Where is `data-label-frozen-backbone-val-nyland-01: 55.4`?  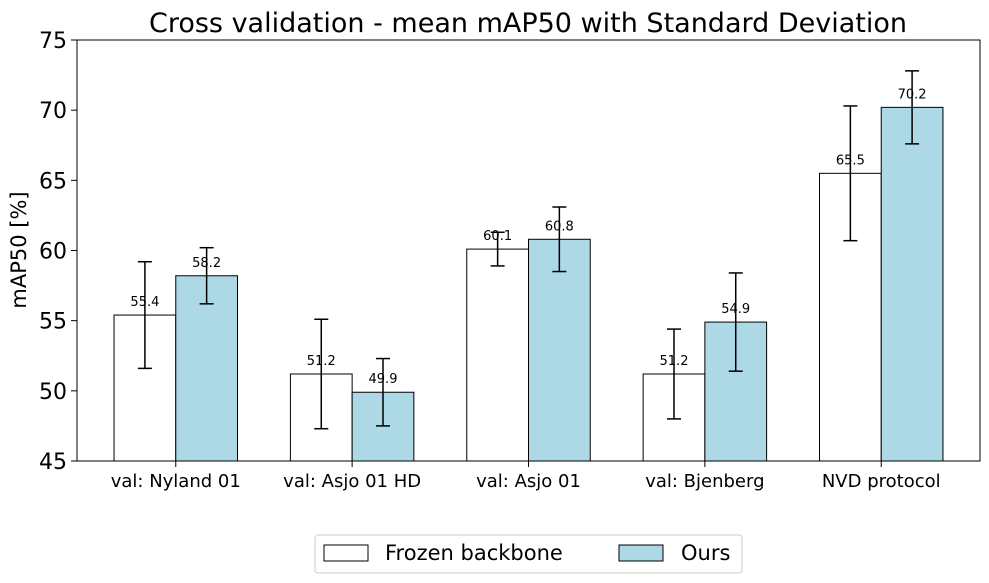
data-label-frozen-backbone-val-nyland-01: 55.4 is located at coordinates (144, 302).